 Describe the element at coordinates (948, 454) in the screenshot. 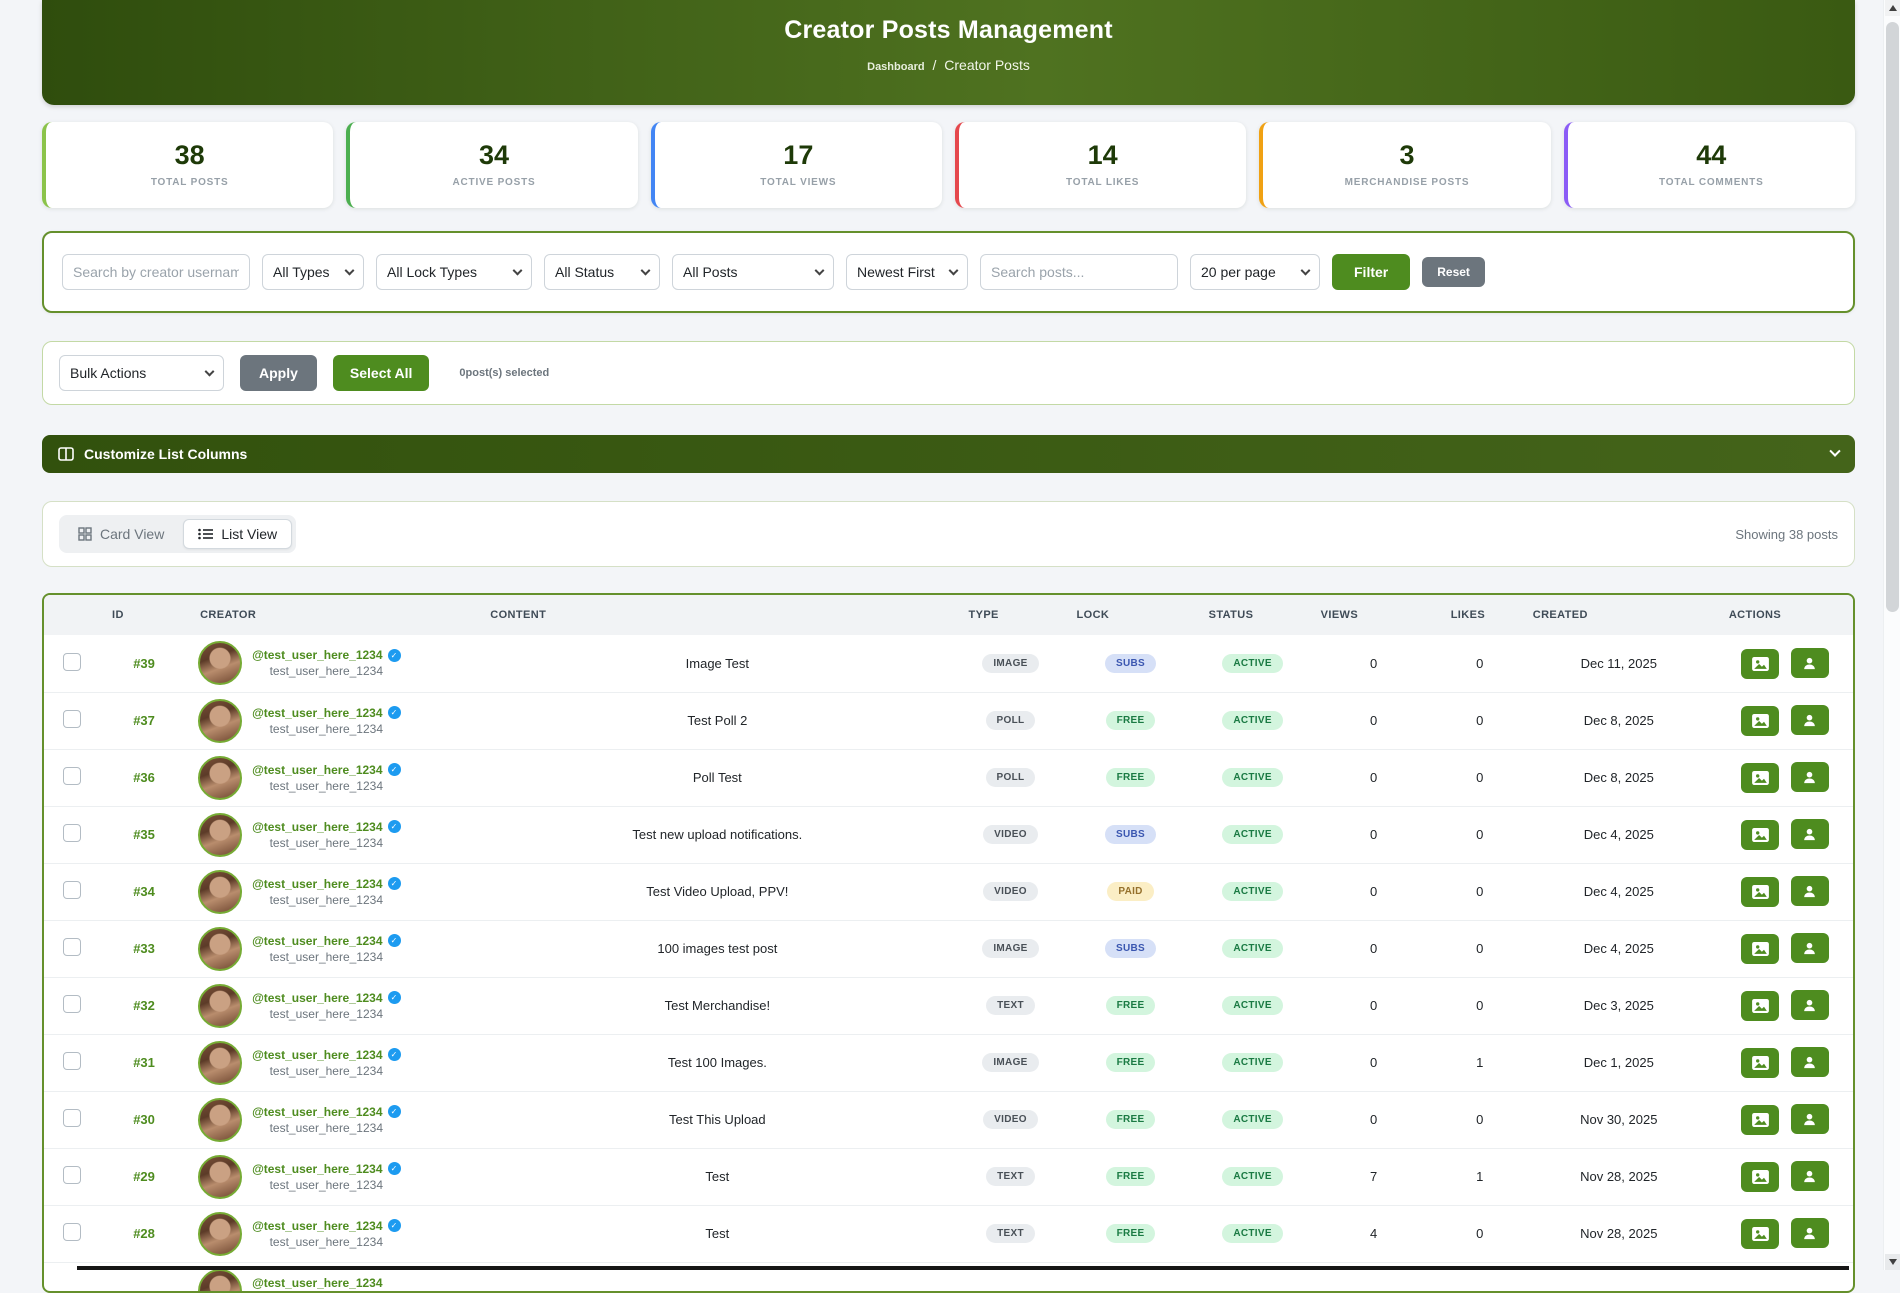

I see `customize-columns-bar: Customize List Columns` at that location.